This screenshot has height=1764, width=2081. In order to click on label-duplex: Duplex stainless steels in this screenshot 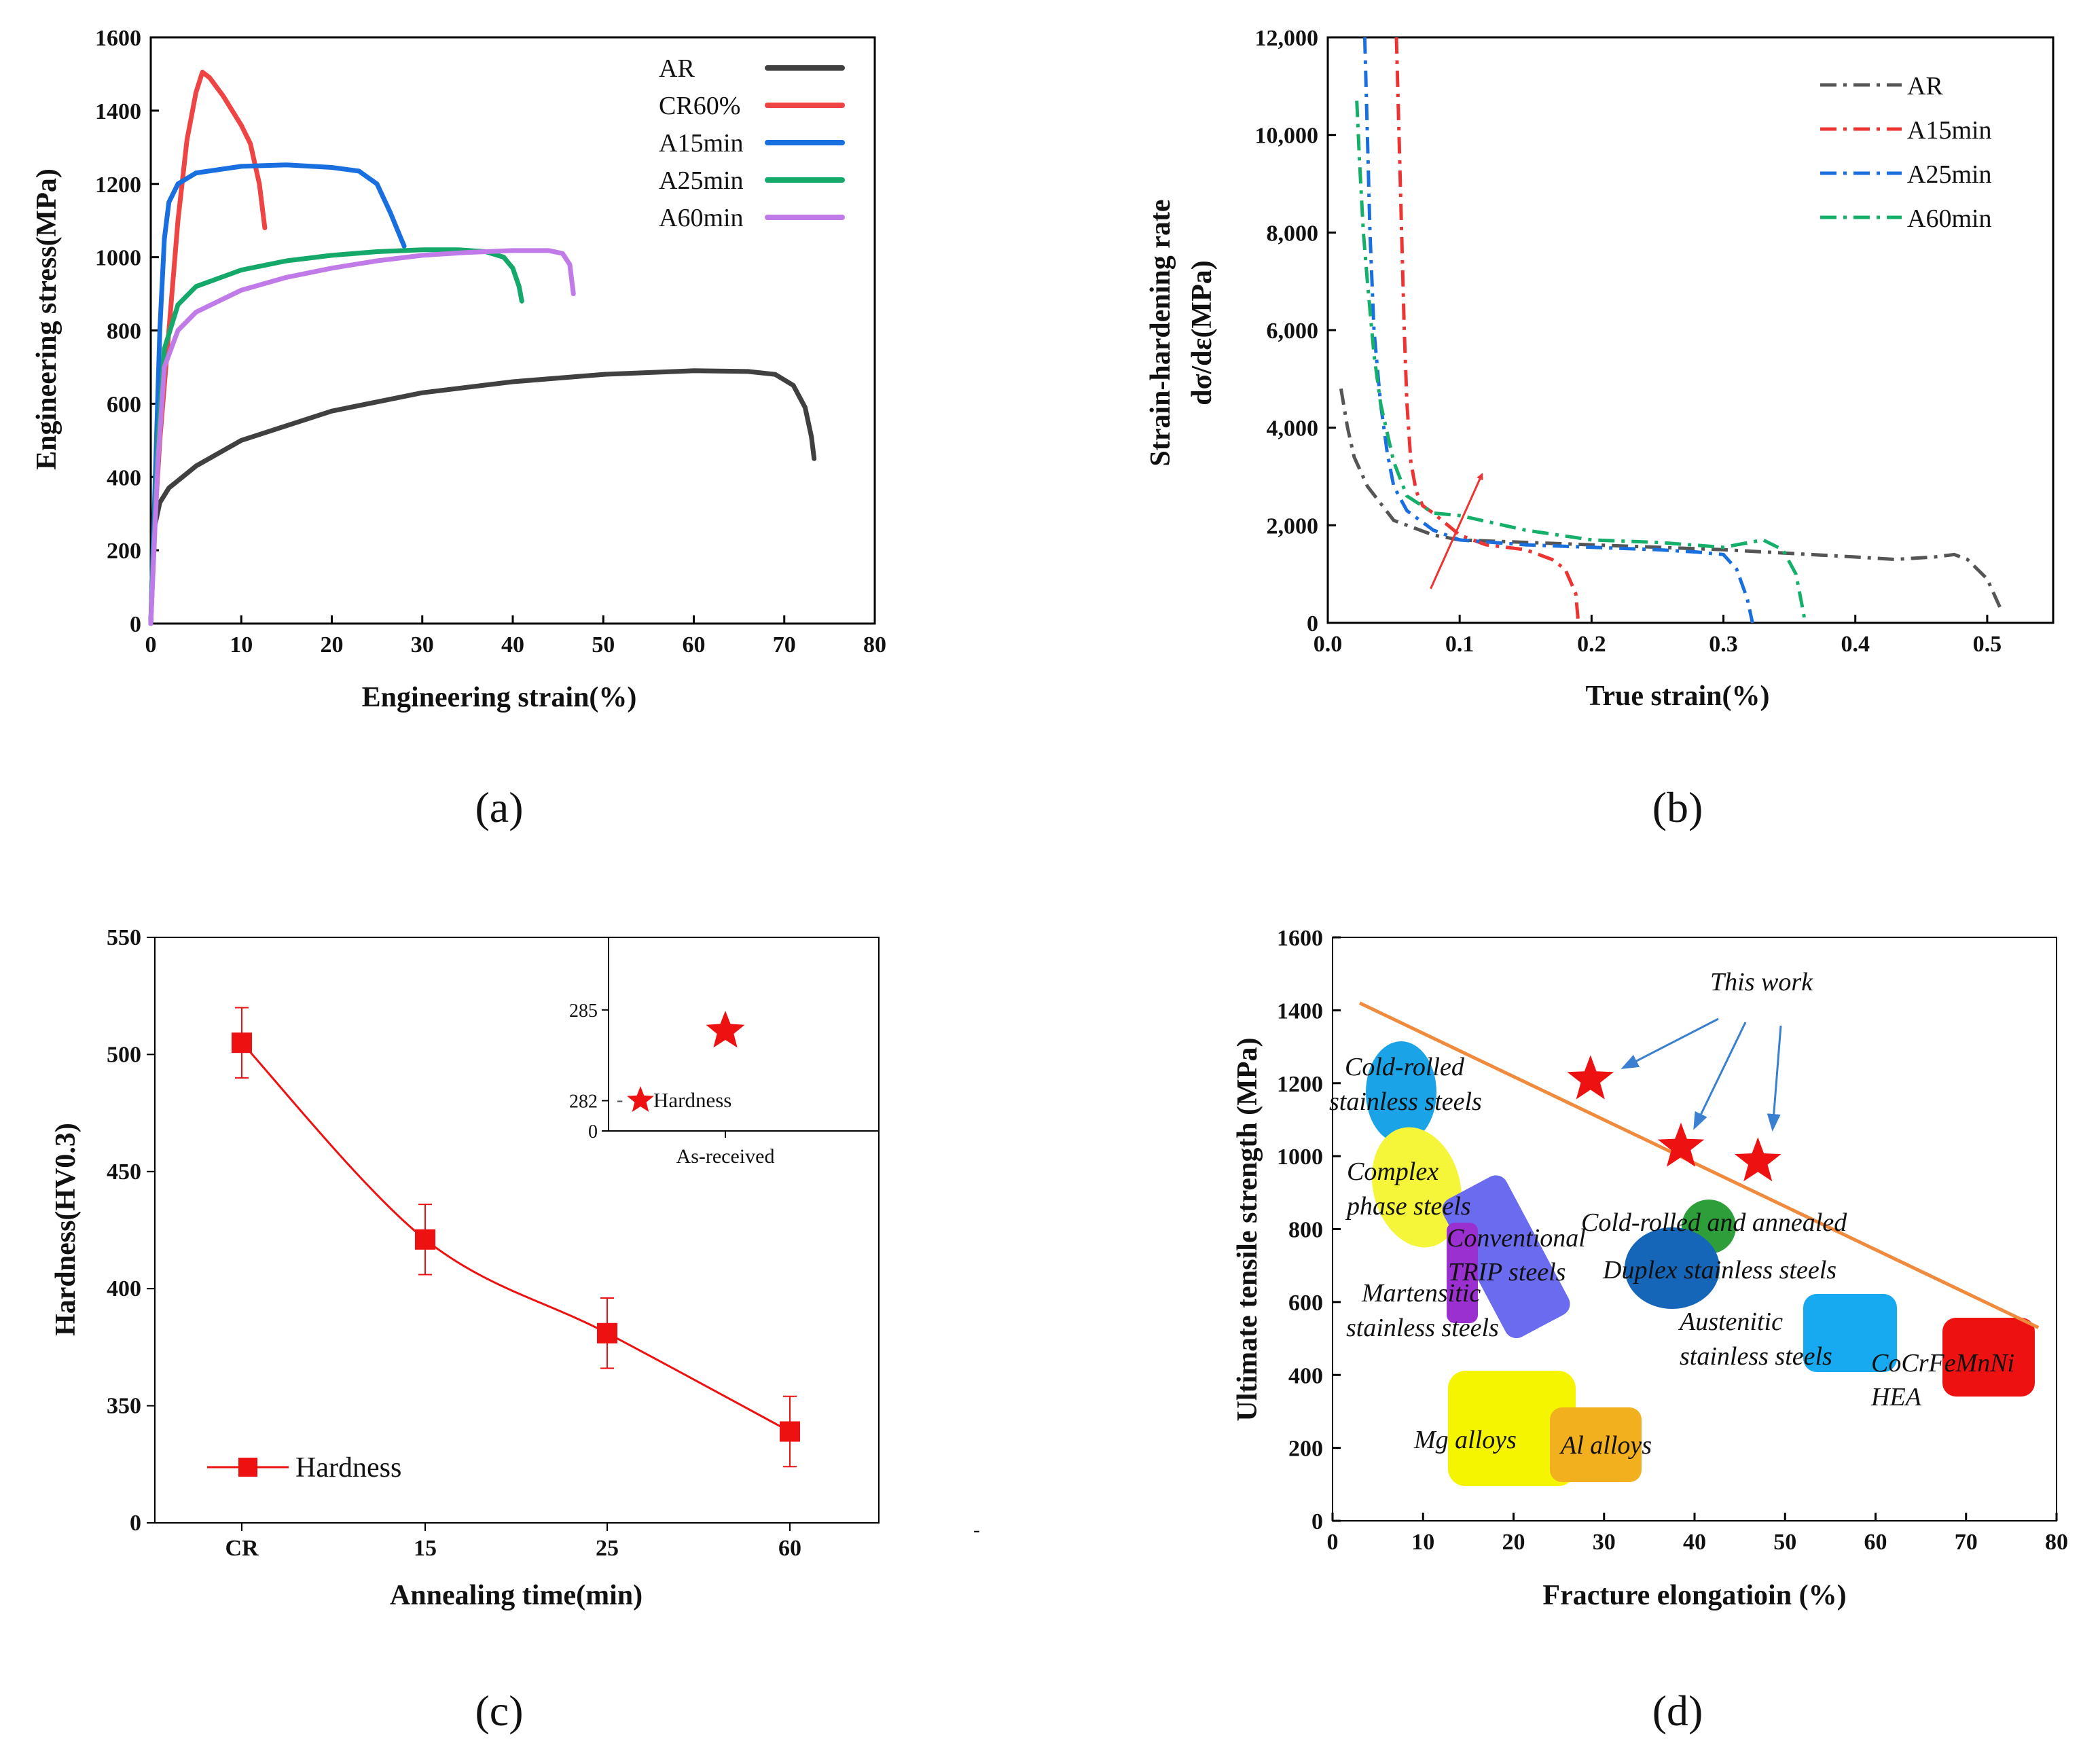, I will do `click(1719, 1270)`.